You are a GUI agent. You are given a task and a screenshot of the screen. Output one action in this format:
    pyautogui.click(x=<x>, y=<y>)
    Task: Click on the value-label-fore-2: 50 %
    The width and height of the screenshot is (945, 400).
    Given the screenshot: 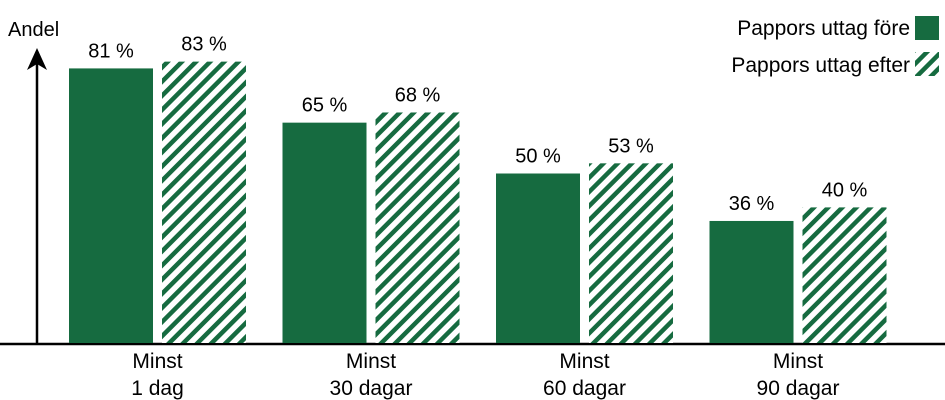 What is the action you would take?
    pyautogui.click(x=538, y=157)
    